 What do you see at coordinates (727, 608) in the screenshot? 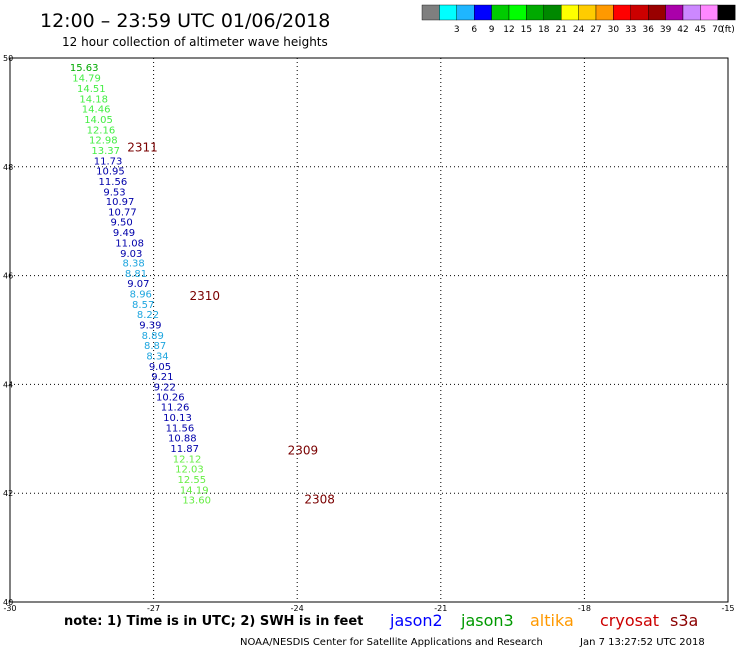
I see `longitude-tick-label: -15` at bounding box center [727, 608].